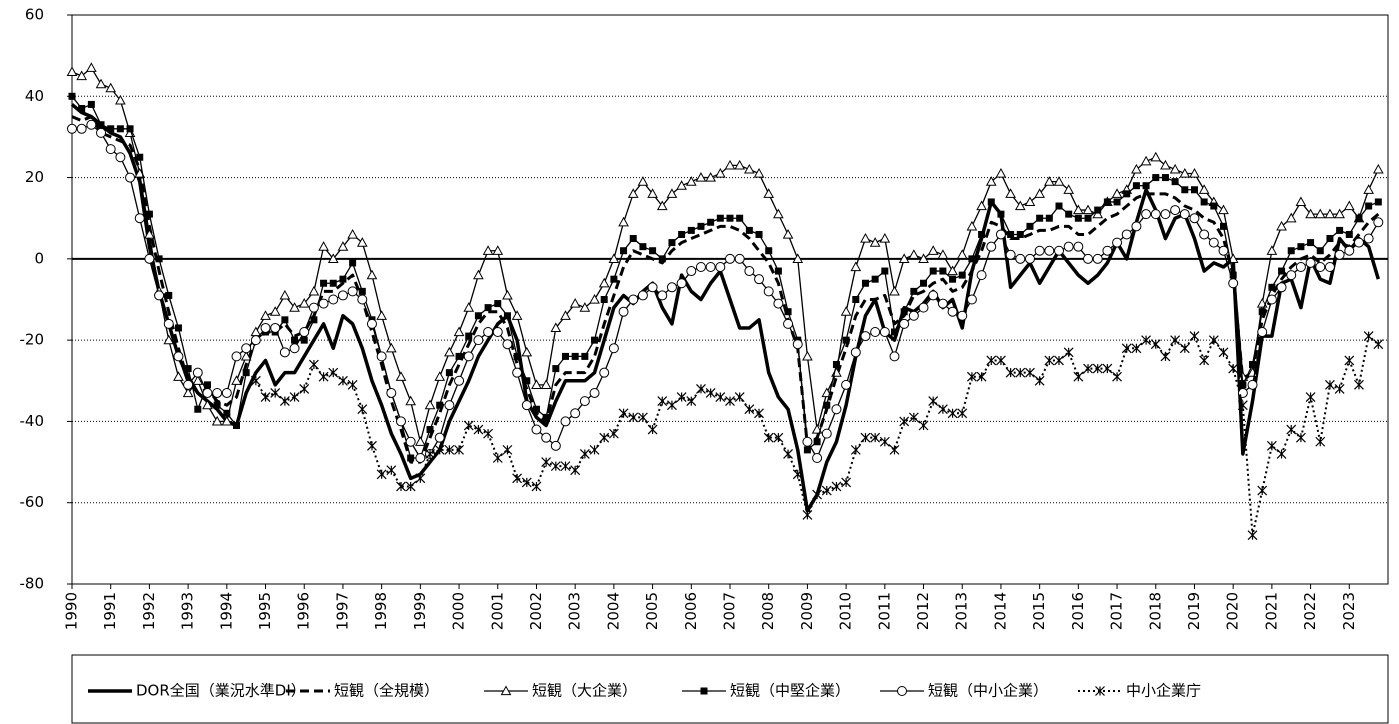 The height and width of the screenshot is (724, 1399). I want to click on x-tick-label: 1992, so click(149, 611).